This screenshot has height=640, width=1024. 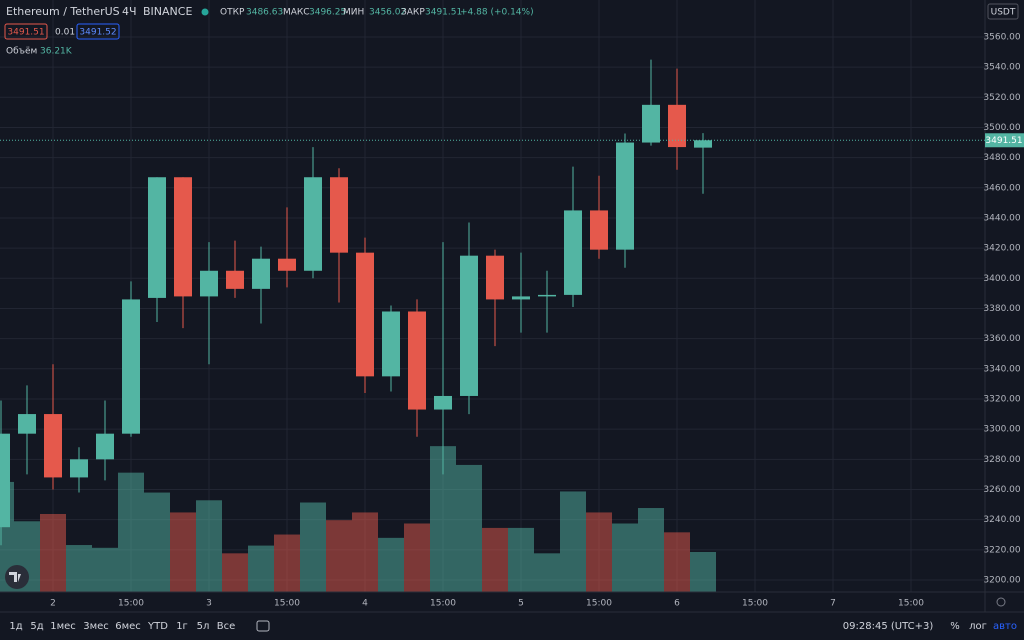 I want to click on date-range-icon, so click(x=263, y=626).